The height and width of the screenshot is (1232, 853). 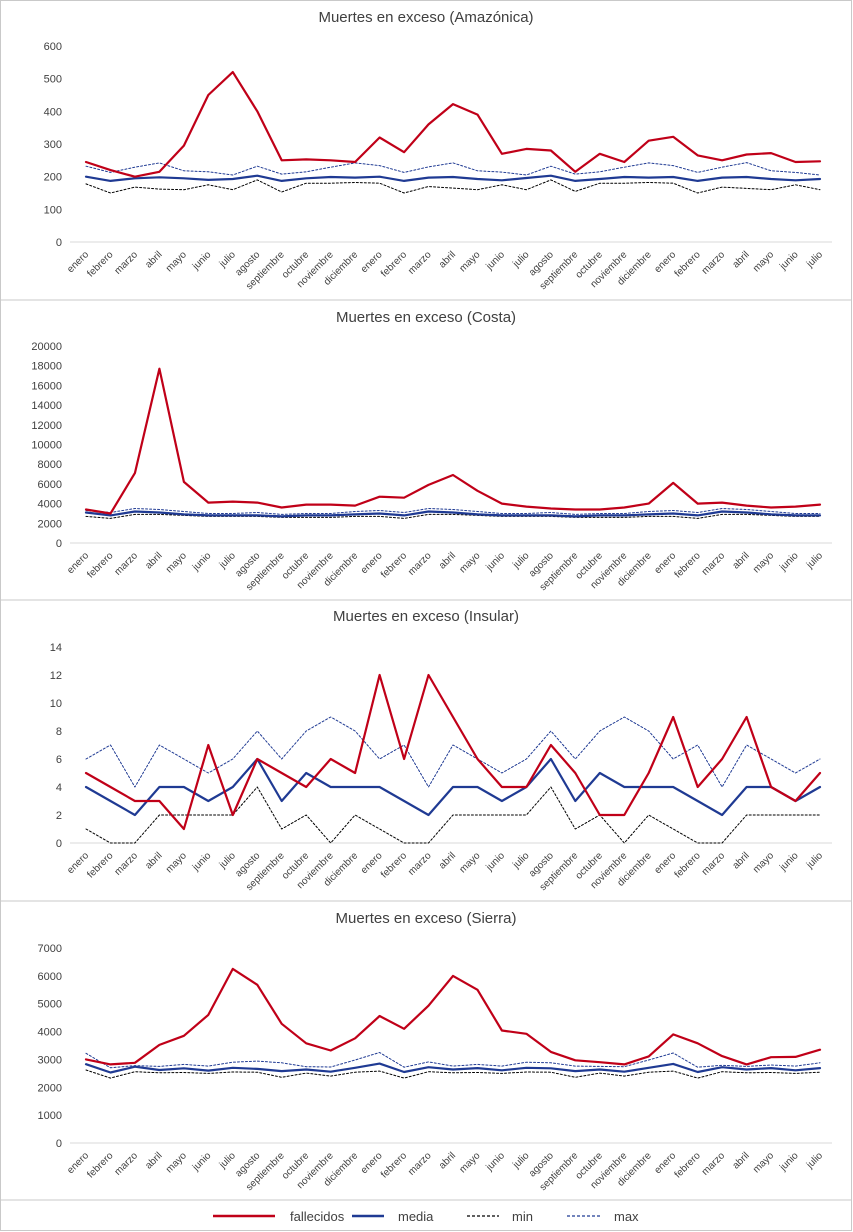 I want to click on series-line-min, so click(x=453, y=1074).